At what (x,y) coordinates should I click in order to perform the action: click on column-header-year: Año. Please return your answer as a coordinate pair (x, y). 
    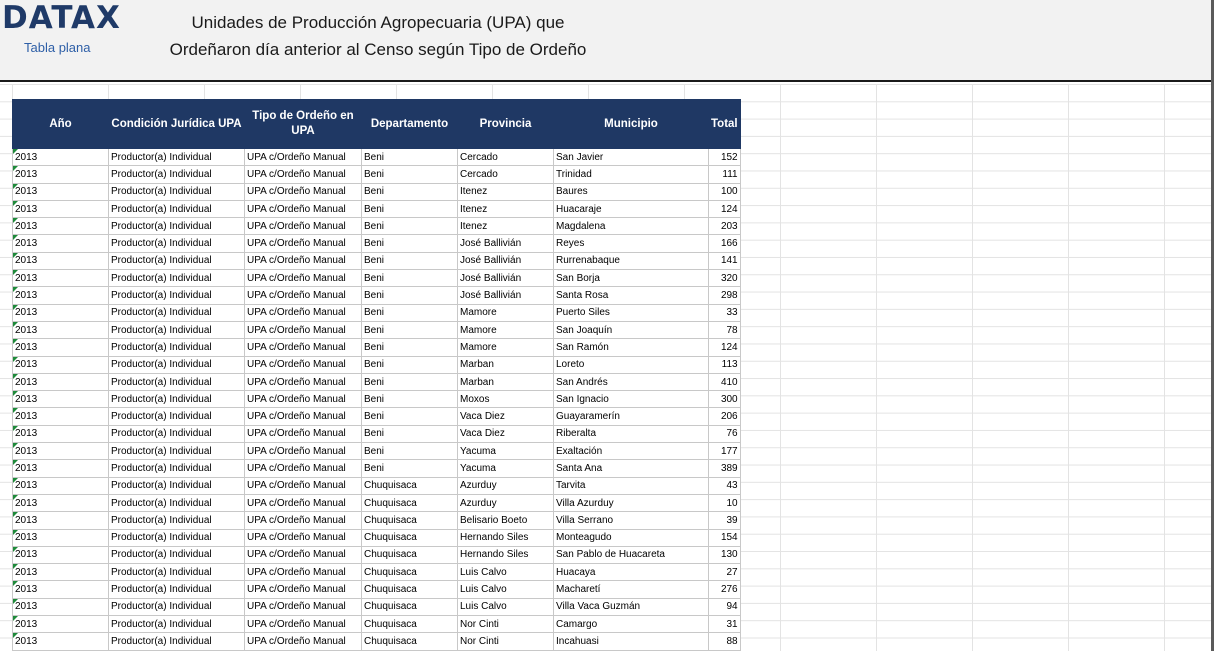
    Looking at the image, I should click on (60, 124).